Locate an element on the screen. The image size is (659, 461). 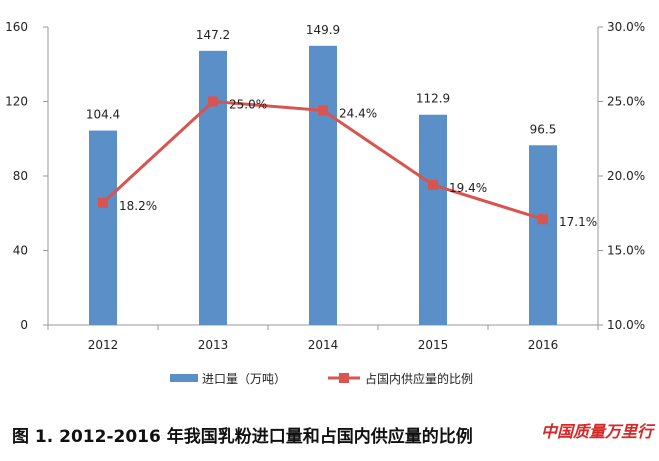
x-tick-label: 2016 is located at coordinates (543, 345).